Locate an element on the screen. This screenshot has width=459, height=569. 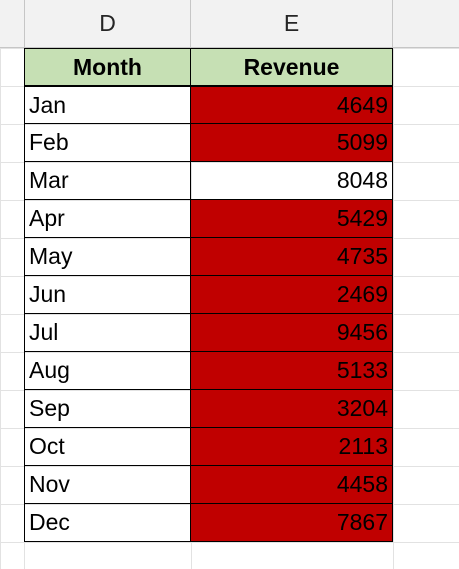
month-cell: Apr is located at coordinates (107, 219).